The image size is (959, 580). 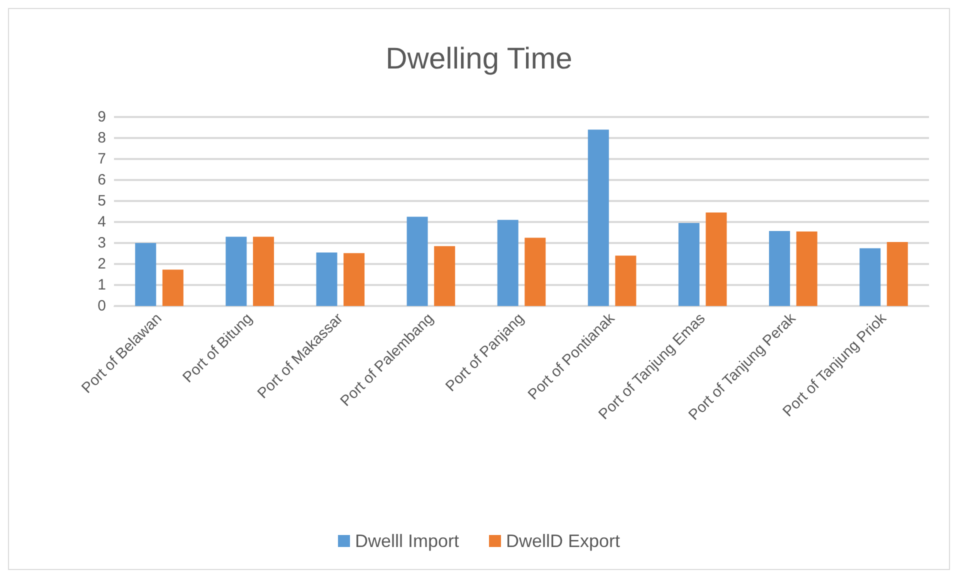 What do you see at coordinates (102, 285) in the screenshot?
I see `y-tick-label: 1` at bounding box center [102, 285].